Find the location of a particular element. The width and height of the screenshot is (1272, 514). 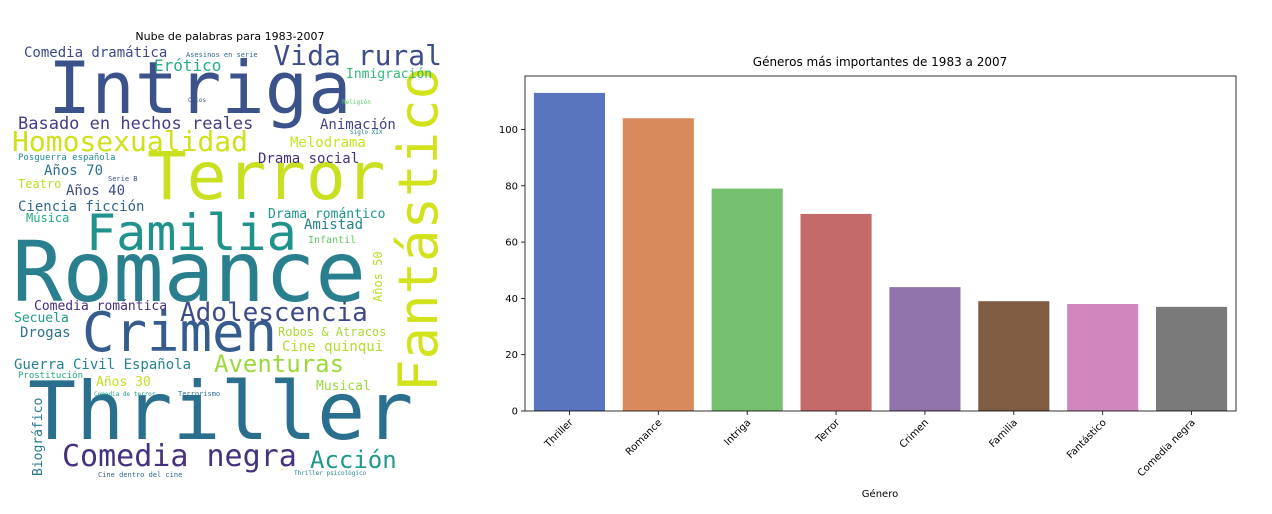

wordcloud-word: Drama social is located at coordinates (309, 159).